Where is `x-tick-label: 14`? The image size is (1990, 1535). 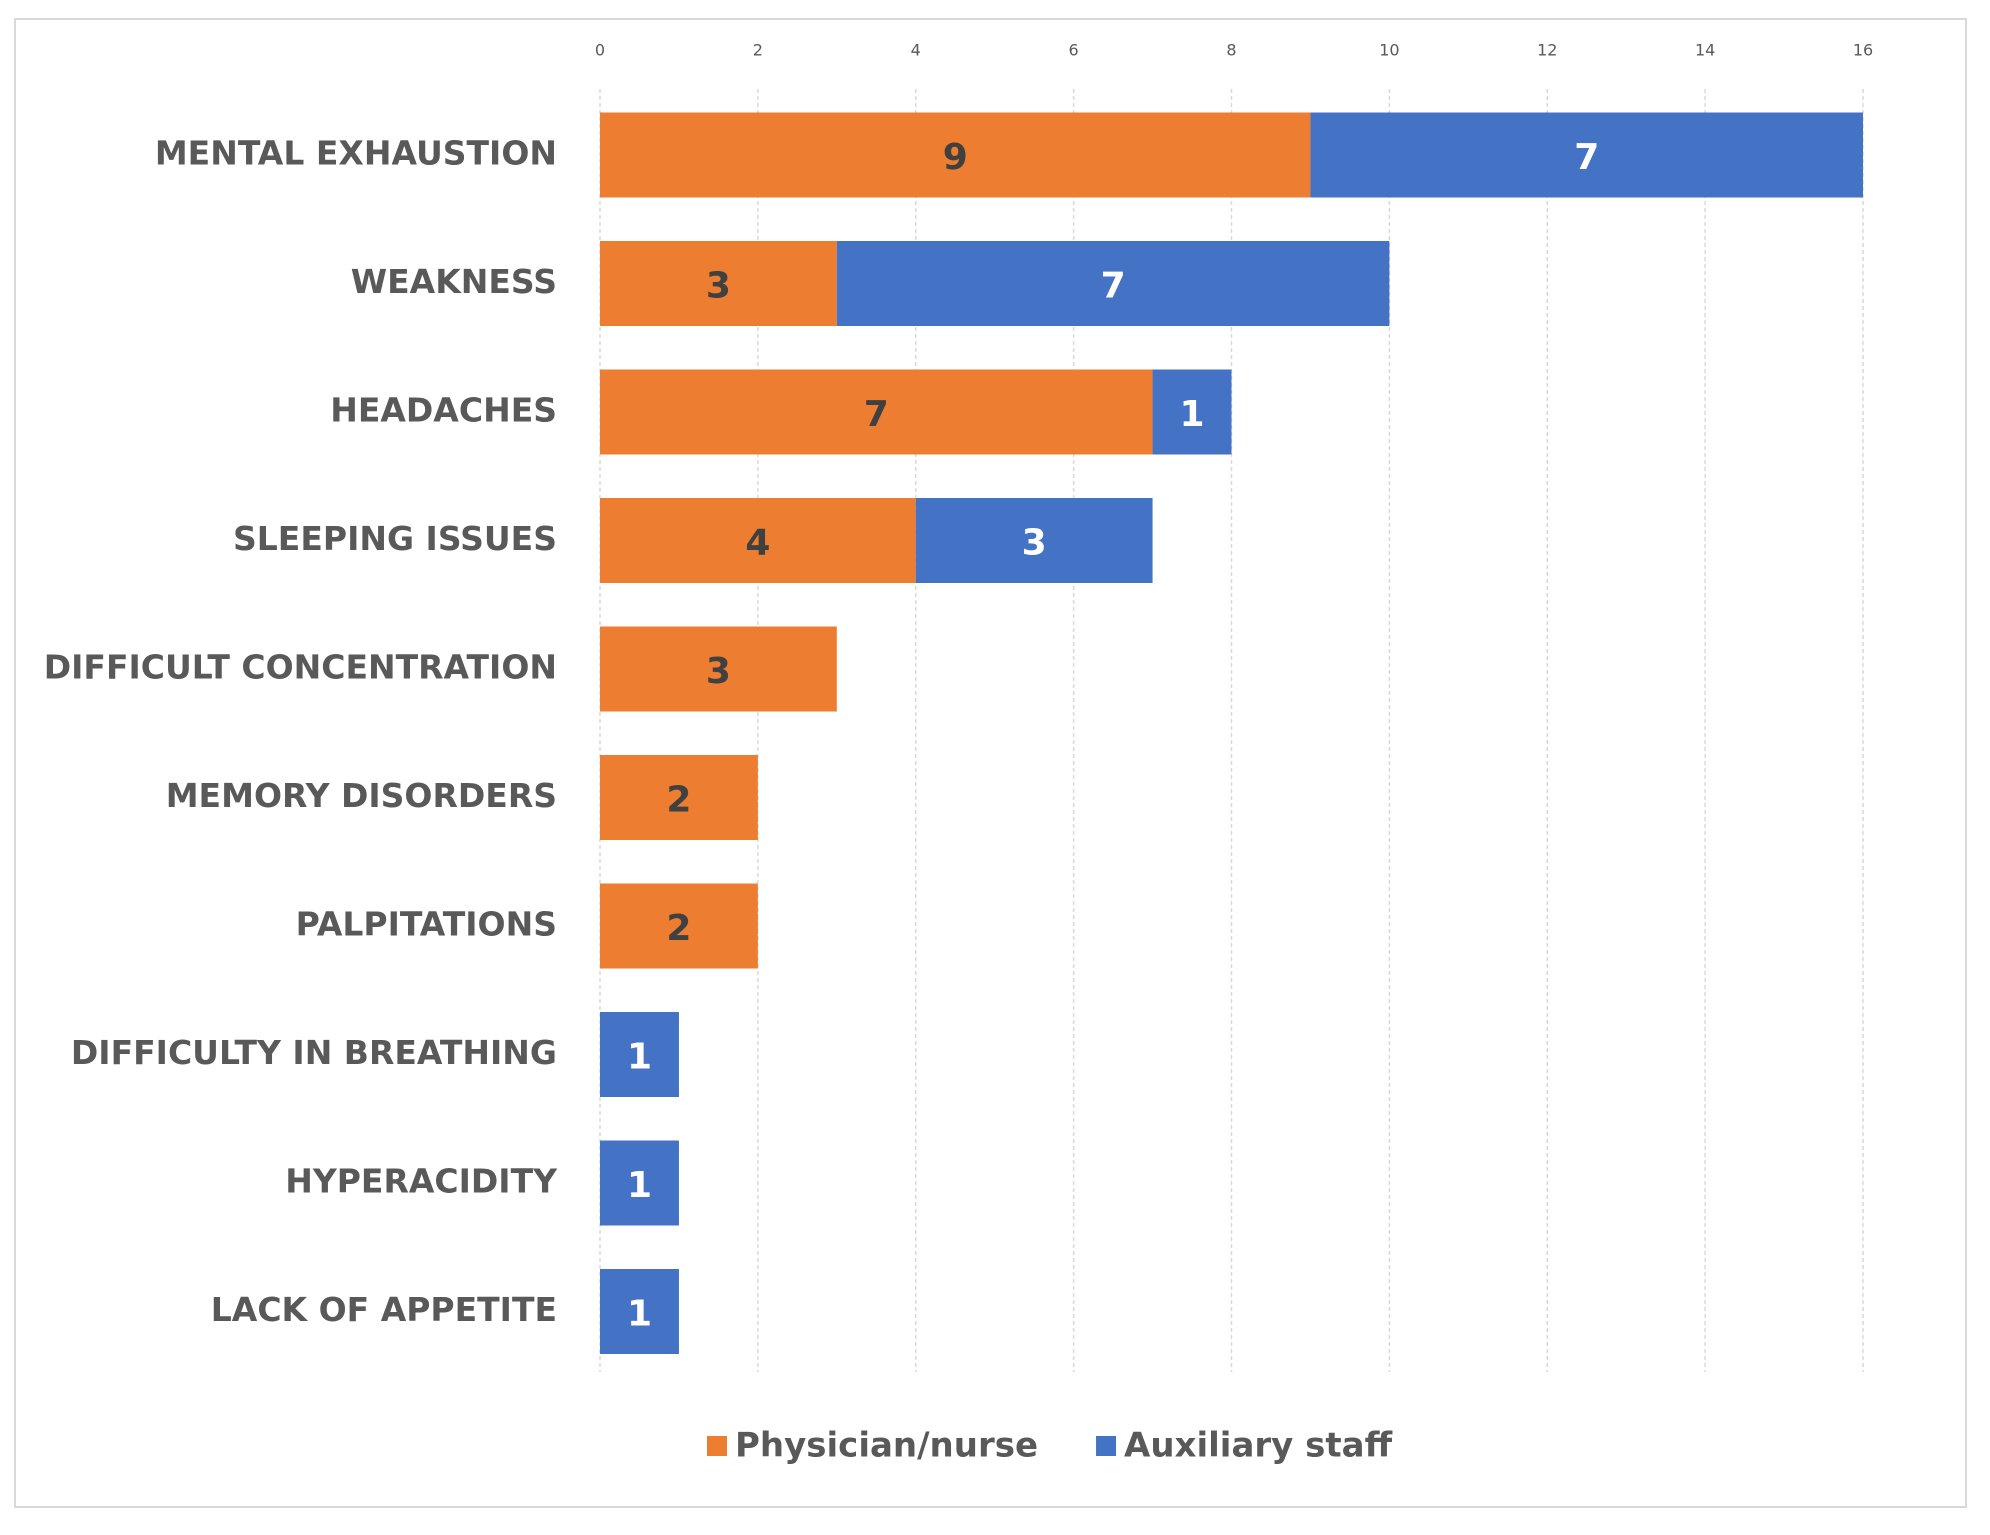
x-tick-label: 14 is located at coordinates (1705, 50).